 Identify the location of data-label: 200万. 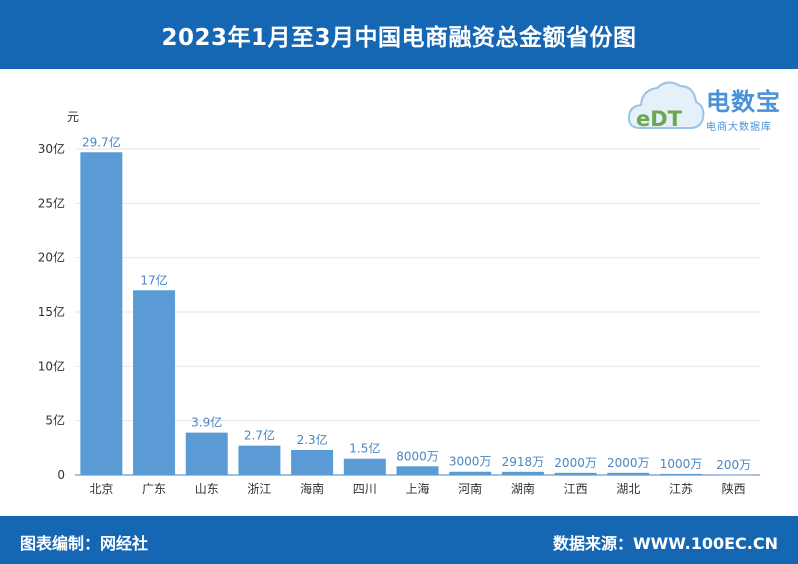
(733, 465).